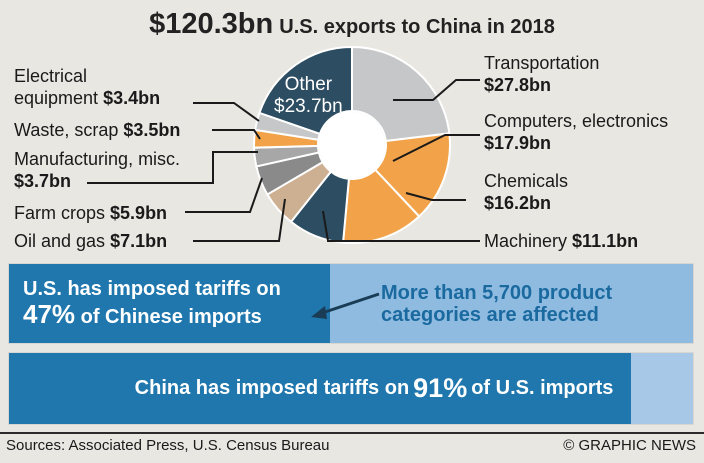 The width and height of the screenshot is (704, 463). Describe the element at coordinates (171, 317) in the screenshot. I see `us-tariff-suffix: of Chinese imports` at that location.